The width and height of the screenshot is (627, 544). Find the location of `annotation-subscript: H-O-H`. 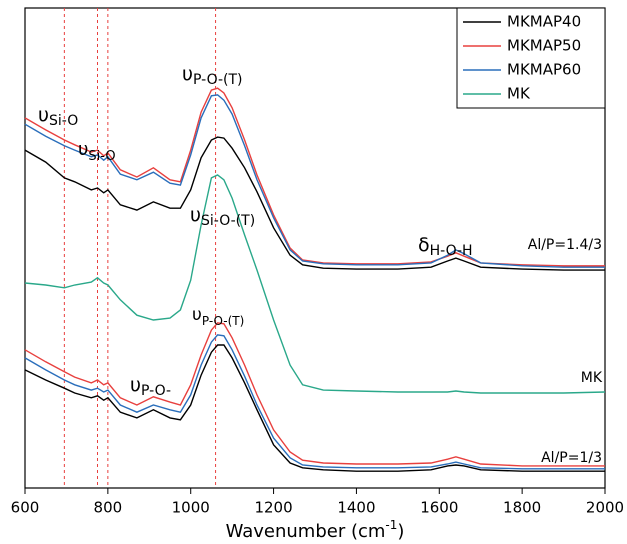

annotation-subscript: H-O-H is located at coordinates (451, 251).